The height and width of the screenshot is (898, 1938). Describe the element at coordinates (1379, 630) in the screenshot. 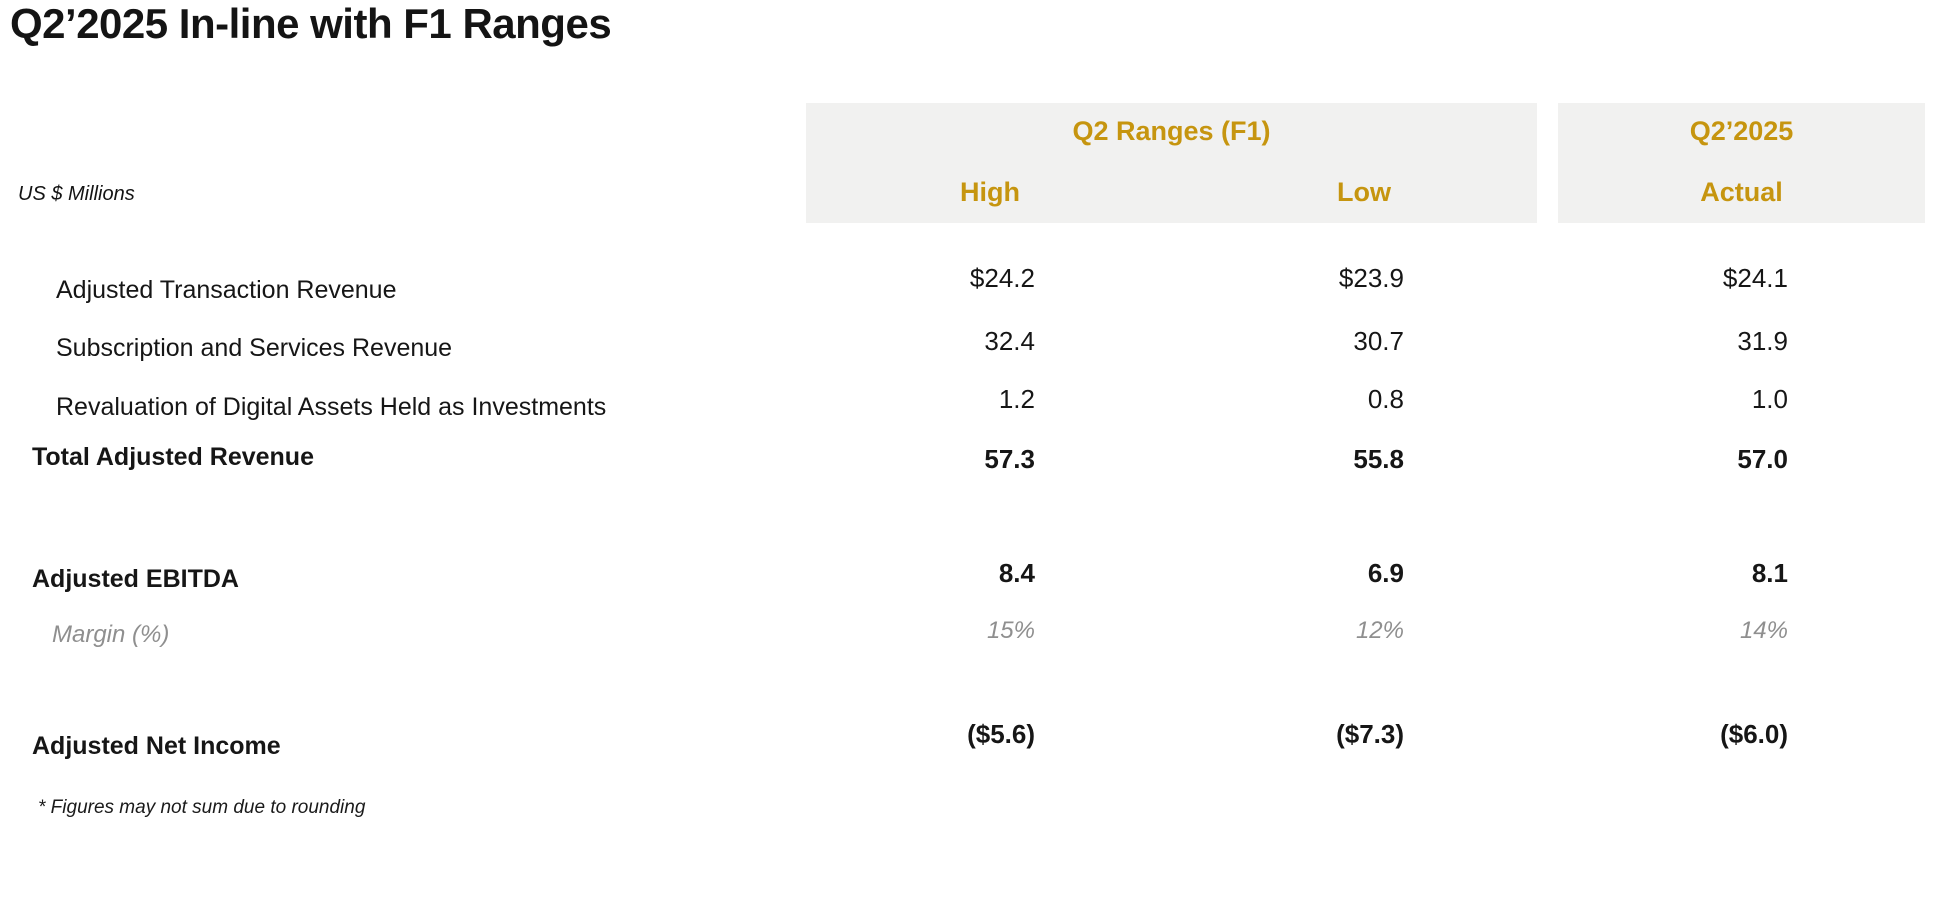

I see `value-ebitda-margin-low: 12%` at that location.